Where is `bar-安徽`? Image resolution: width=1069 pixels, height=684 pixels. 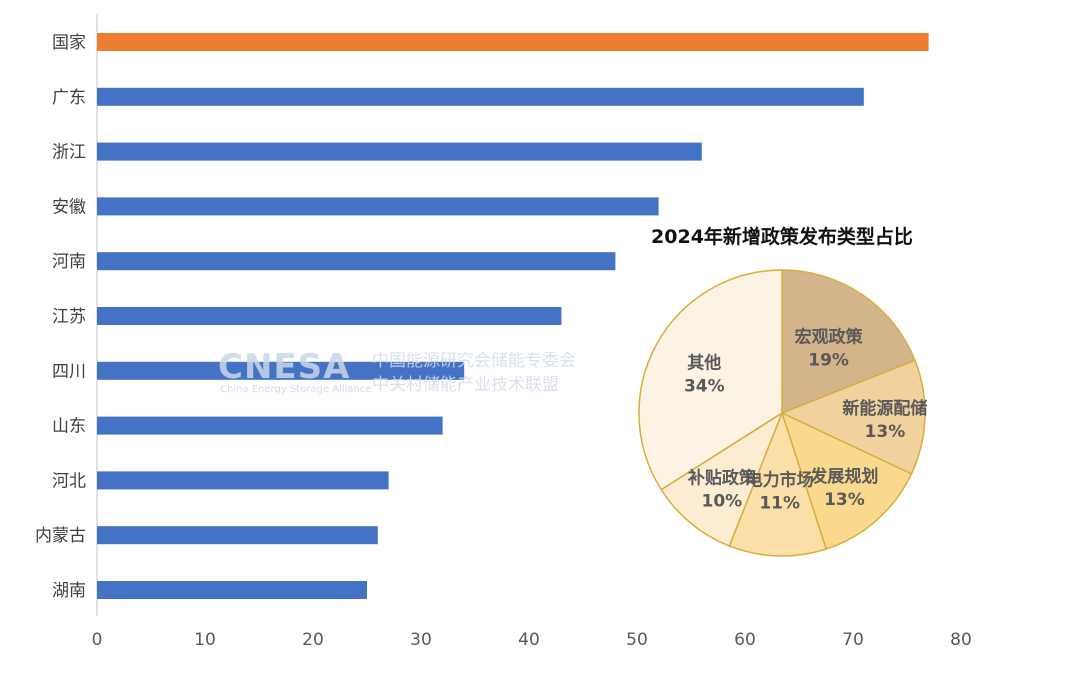 bar-安徽 is located at coordinates (378, 206).